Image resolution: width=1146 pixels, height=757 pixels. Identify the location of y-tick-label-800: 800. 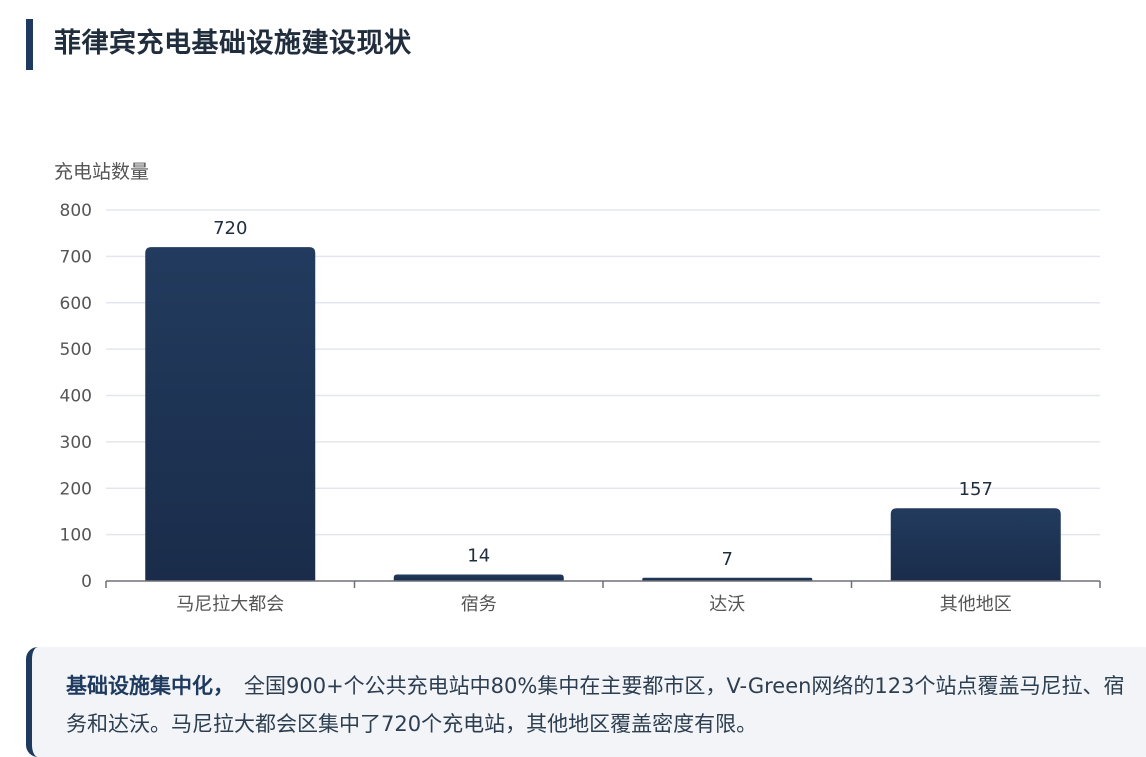
(76, 211).